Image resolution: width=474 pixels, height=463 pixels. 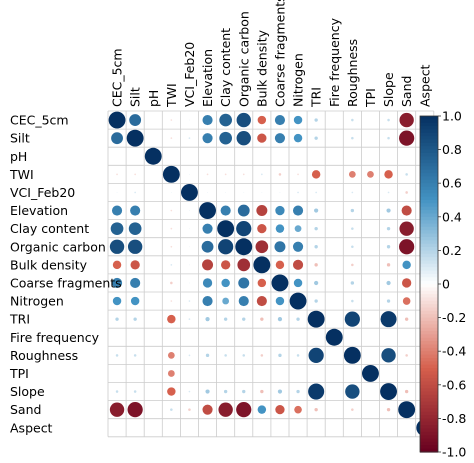 What do you see at coordinates (261, 301) in the screenshot?
I see `corr-circle-nitrogen-bulk-density` at bounding box center [261, 301].